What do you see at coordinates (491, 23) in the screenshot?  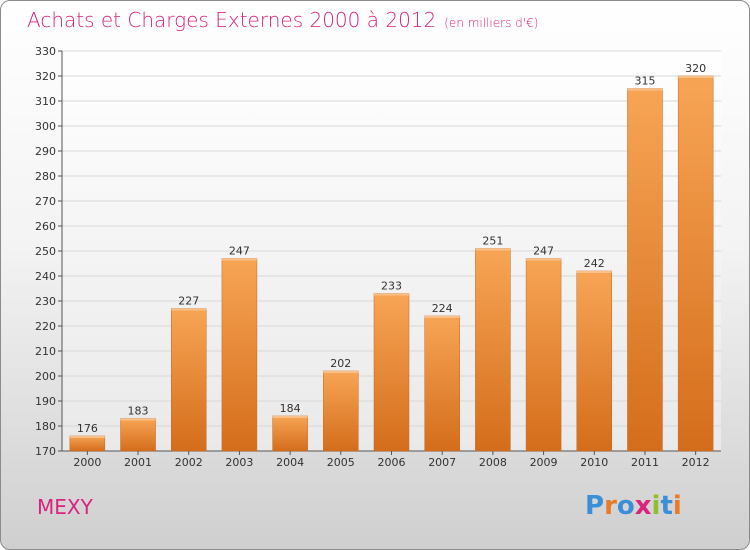 I see `chart-subtitle: (en milliers d'€)` at bounding box center [491, 23].